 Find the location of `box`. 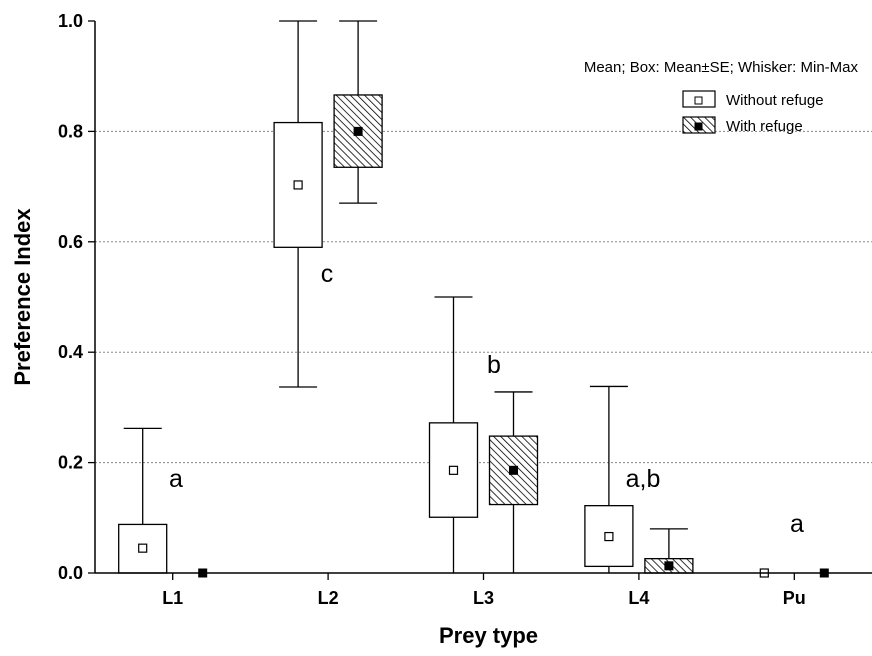

box is located at coordinates (453, 470).